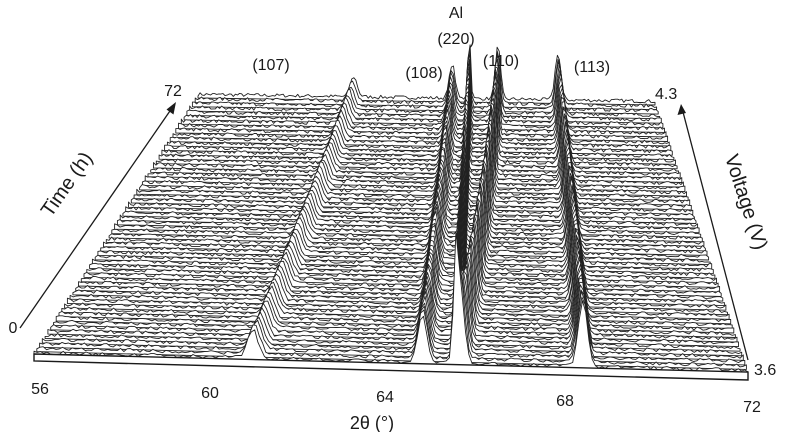 The image size is (789, 432). What do you see at coordinates (13, 328) in the screenshot?
I see `time-tick-0: 0` at bounding box center [13, 328].